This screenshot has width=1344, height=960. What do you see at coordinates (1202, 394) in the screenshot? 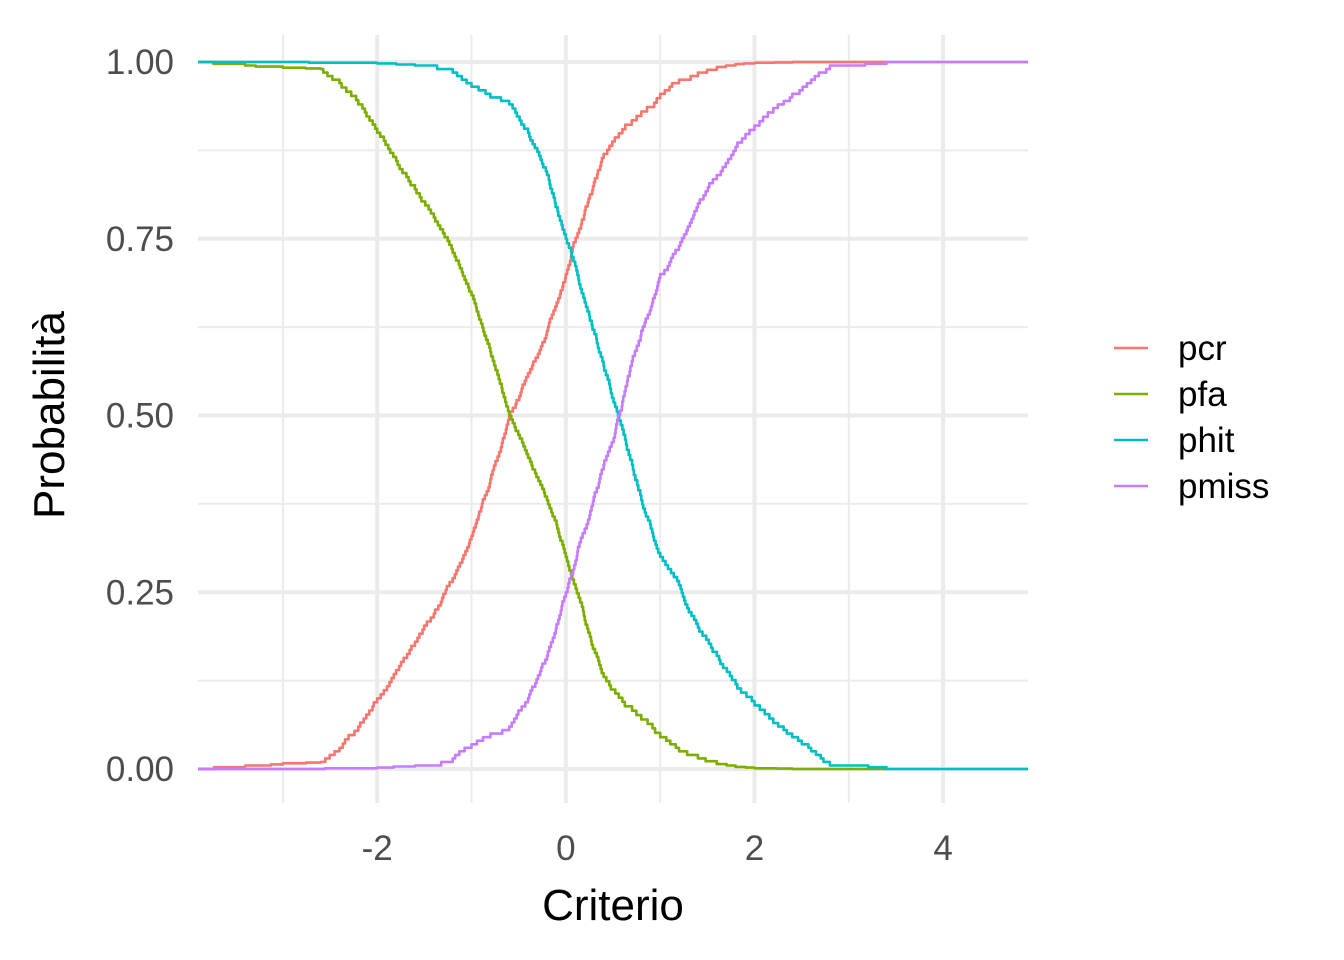
I see `legend-label-pfa: pfa` at bounding box center [1202, 394].